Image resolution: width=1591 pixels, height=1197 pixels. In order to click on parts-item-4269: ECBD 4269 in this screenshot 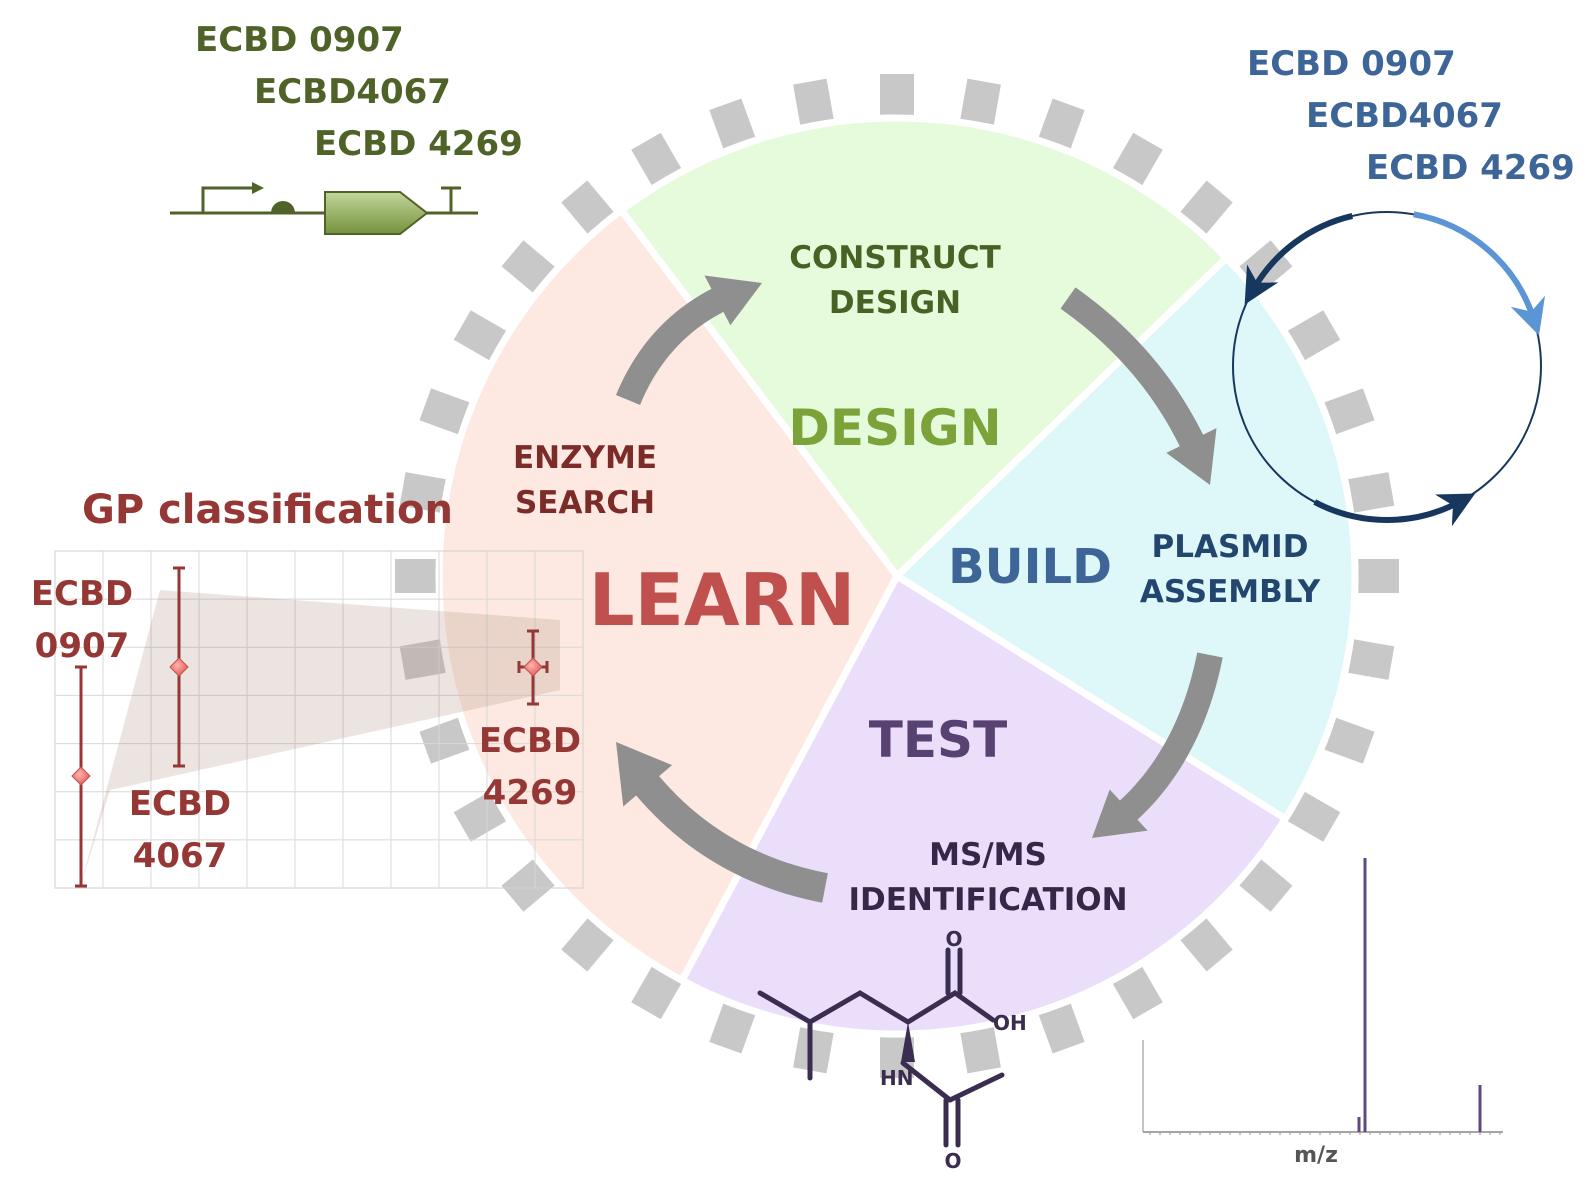, I will do `click(418, 144)`.